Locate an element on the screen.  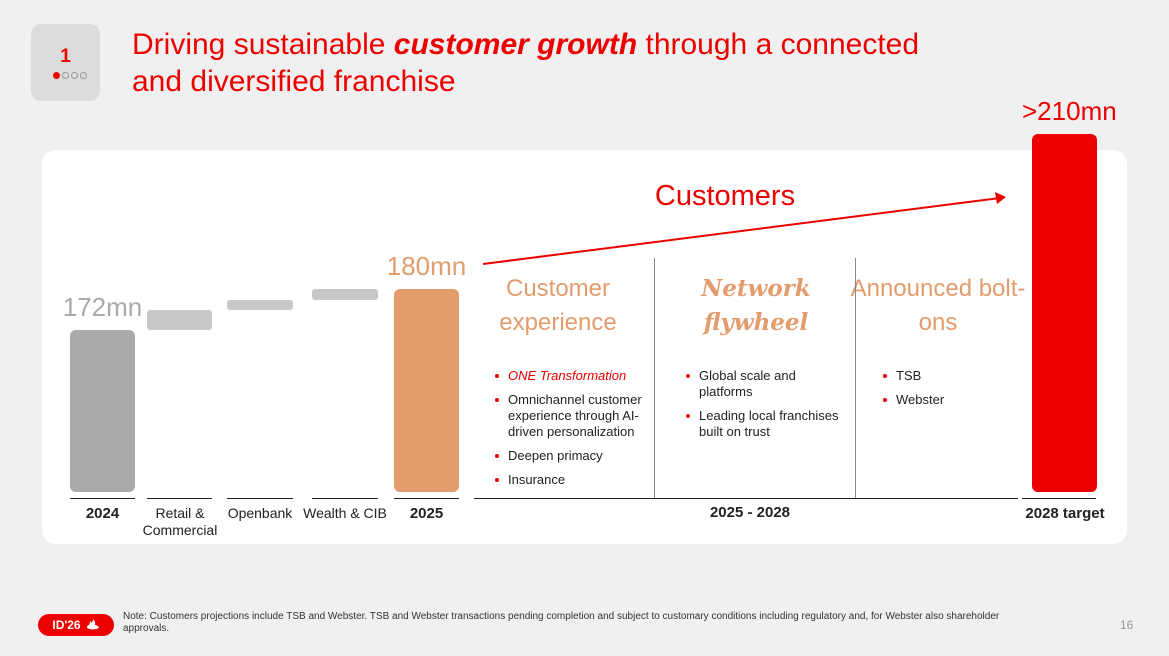
progress-dots is located at coordinates (70, 75).